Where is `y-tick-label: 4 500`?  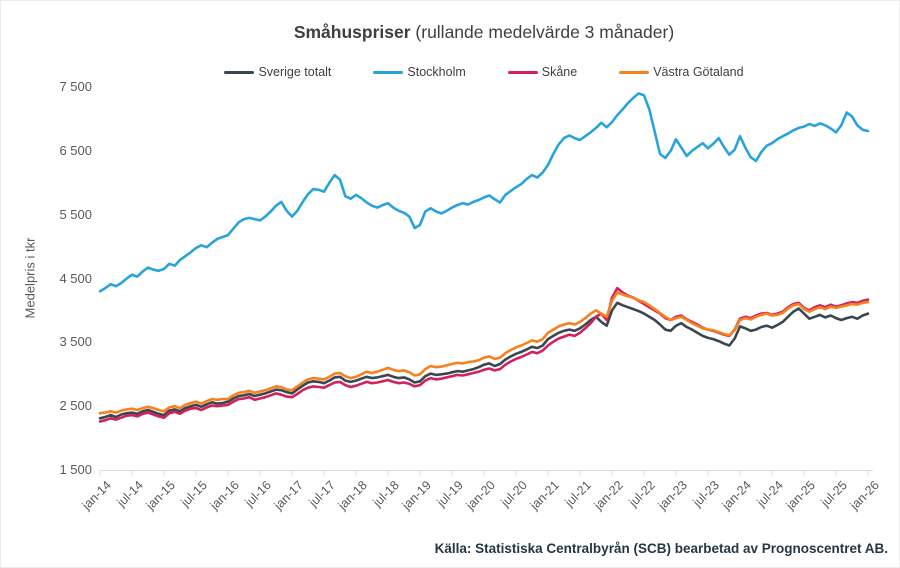
y-tick-label: 4 500 is located at coordinates (75, 278).